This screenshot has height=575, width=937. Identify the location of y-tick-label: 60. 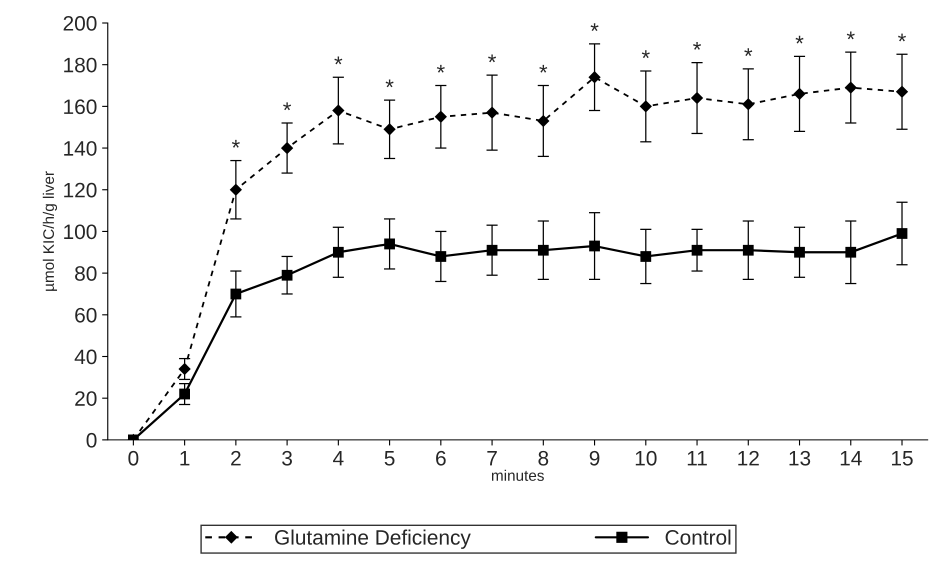
(86, 315).